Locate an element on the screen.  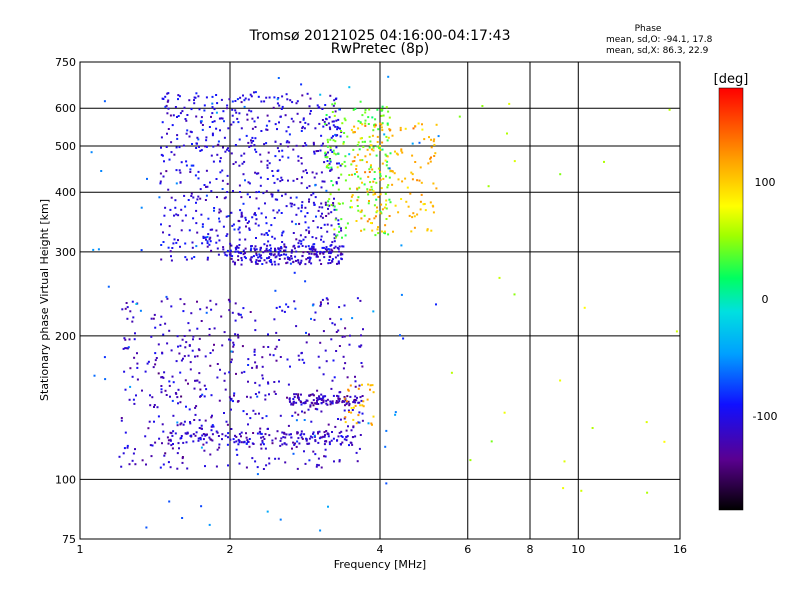
y-axis-label: Stationary phase Virtual Height [km] is located at coordinates (44, 300).